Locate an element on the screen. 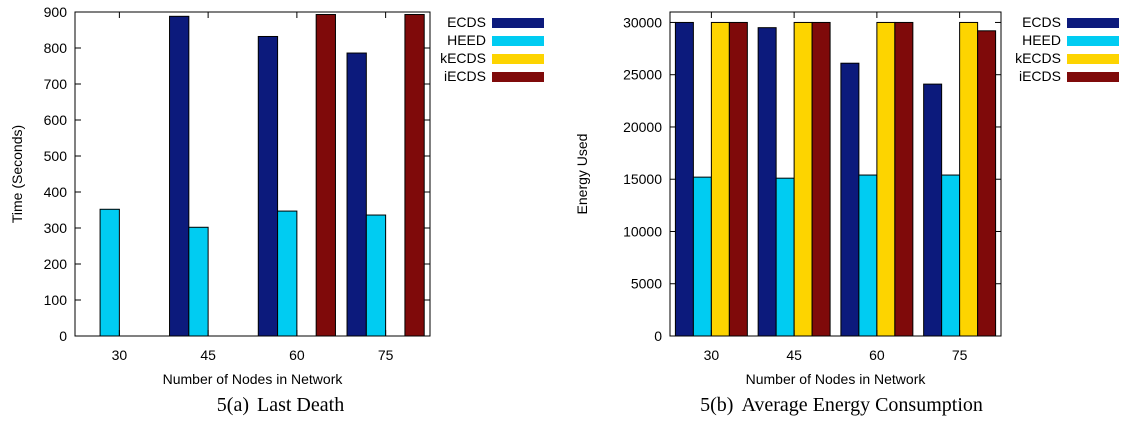  y-tick-label: 25000 is located at coordinates (642, 75).